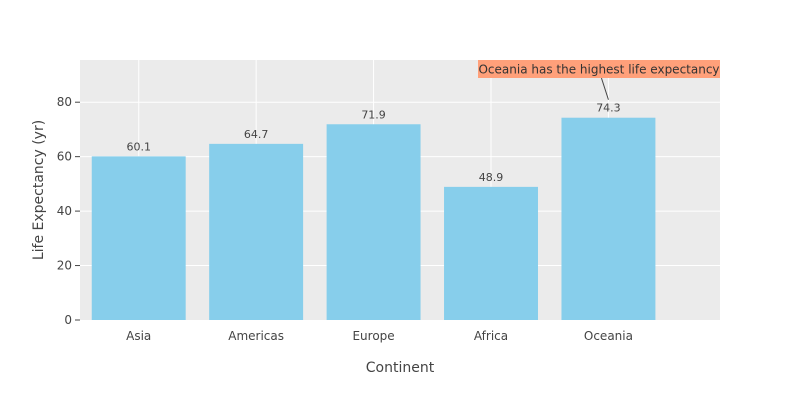 The image size is (800, 400). Describe the element at coordinates (64, 266) in the screenshot. I see `y-tick-label: 20` at that location.